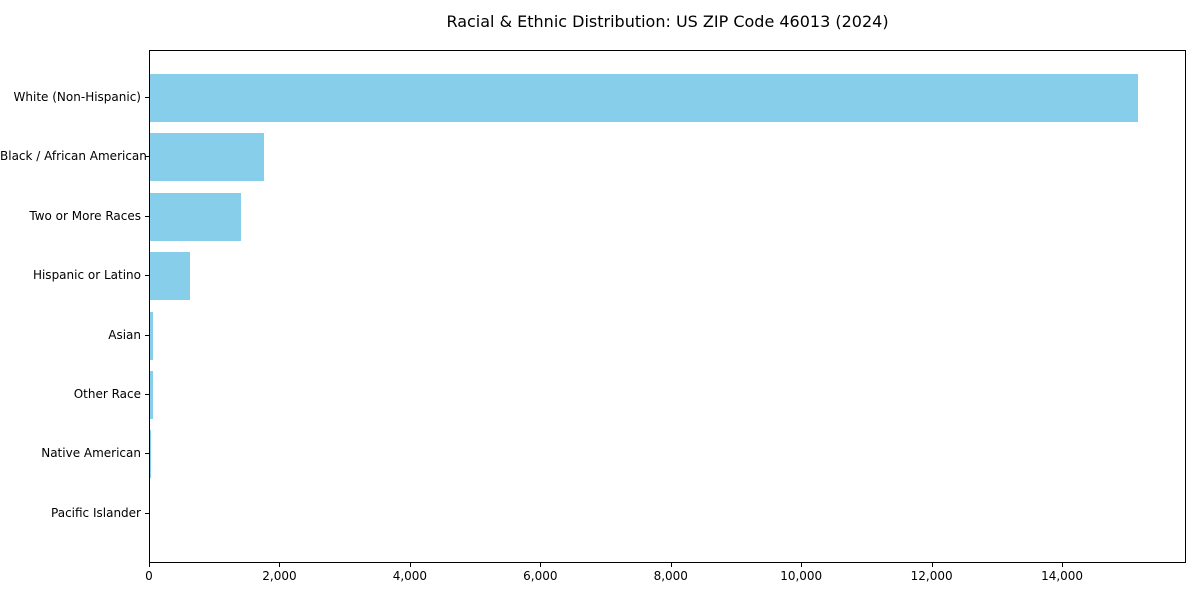 This screenshot has height=600, width=1200. Describe the element at coordinates (410, 576) in the screenshot. I see `x-tick-label: 4,000` at that location.